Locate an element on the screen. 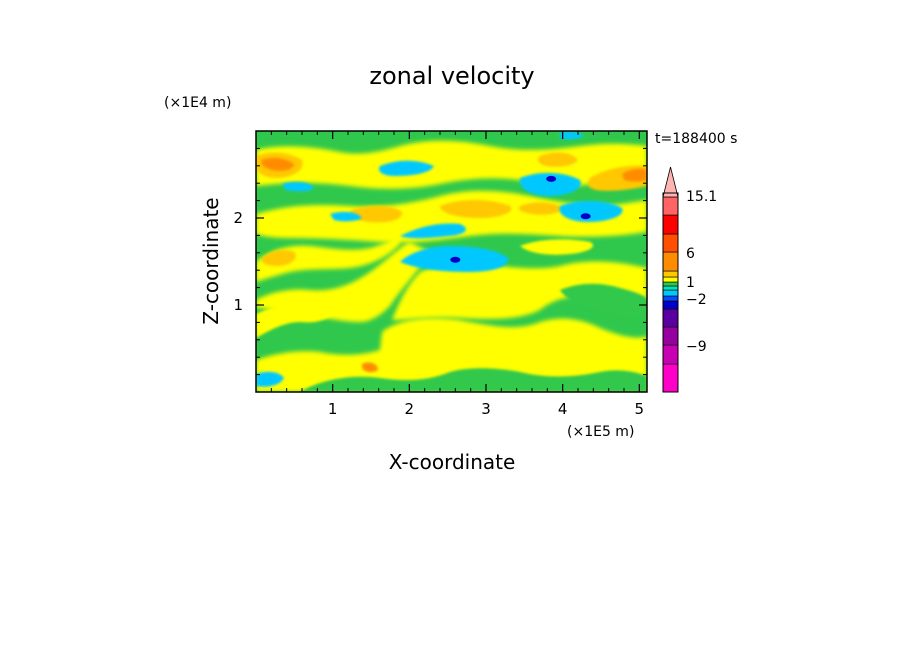 This screenshot has width=904, height=658. x-unit-label: (×1E5 m) is located at coordinates (600, 432).